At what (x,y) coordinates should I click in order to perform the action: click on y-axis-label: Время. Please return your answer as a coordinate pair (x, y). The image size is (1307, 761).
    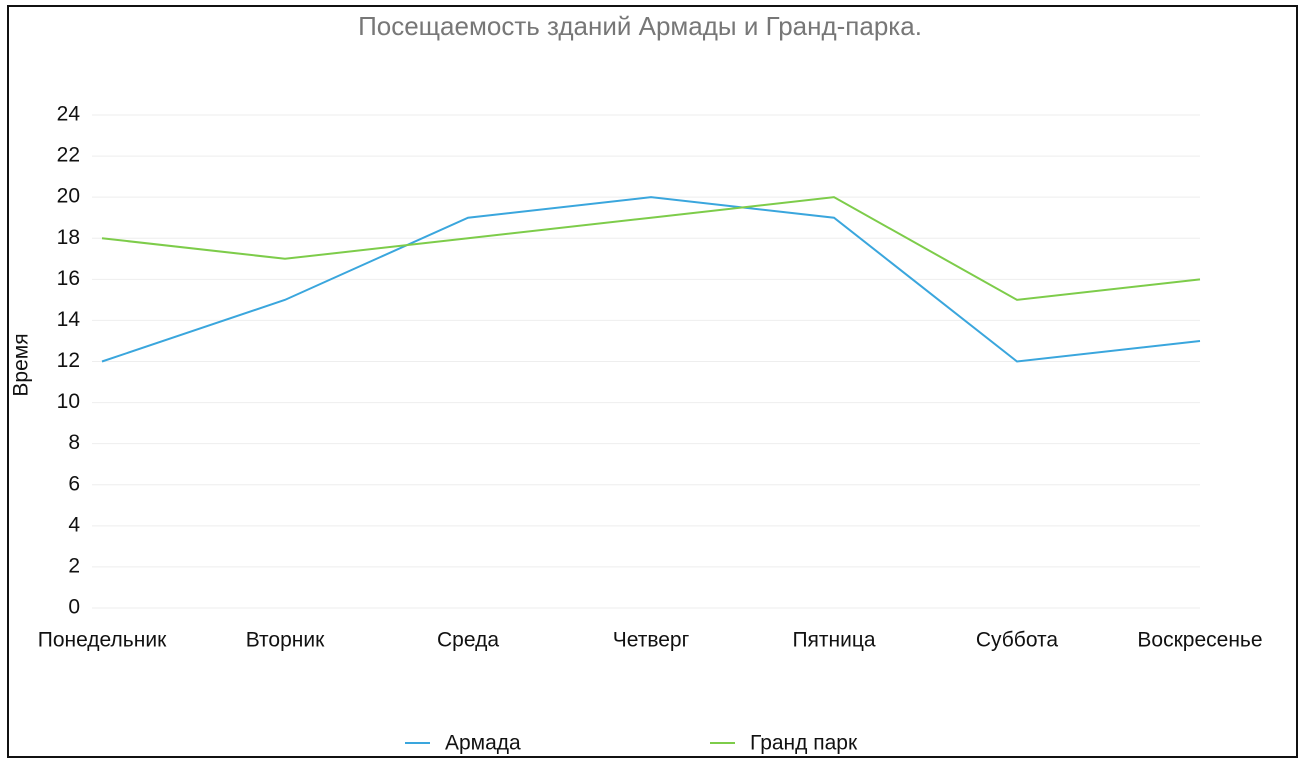
    Looking at the image, I should click on (21, 364).